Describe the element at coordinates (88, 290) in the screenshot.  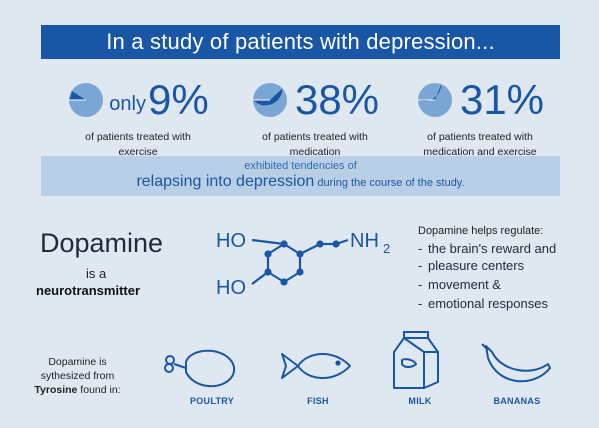
I see `dopamine-neurotransmitter: neurotransmitter` at that location.